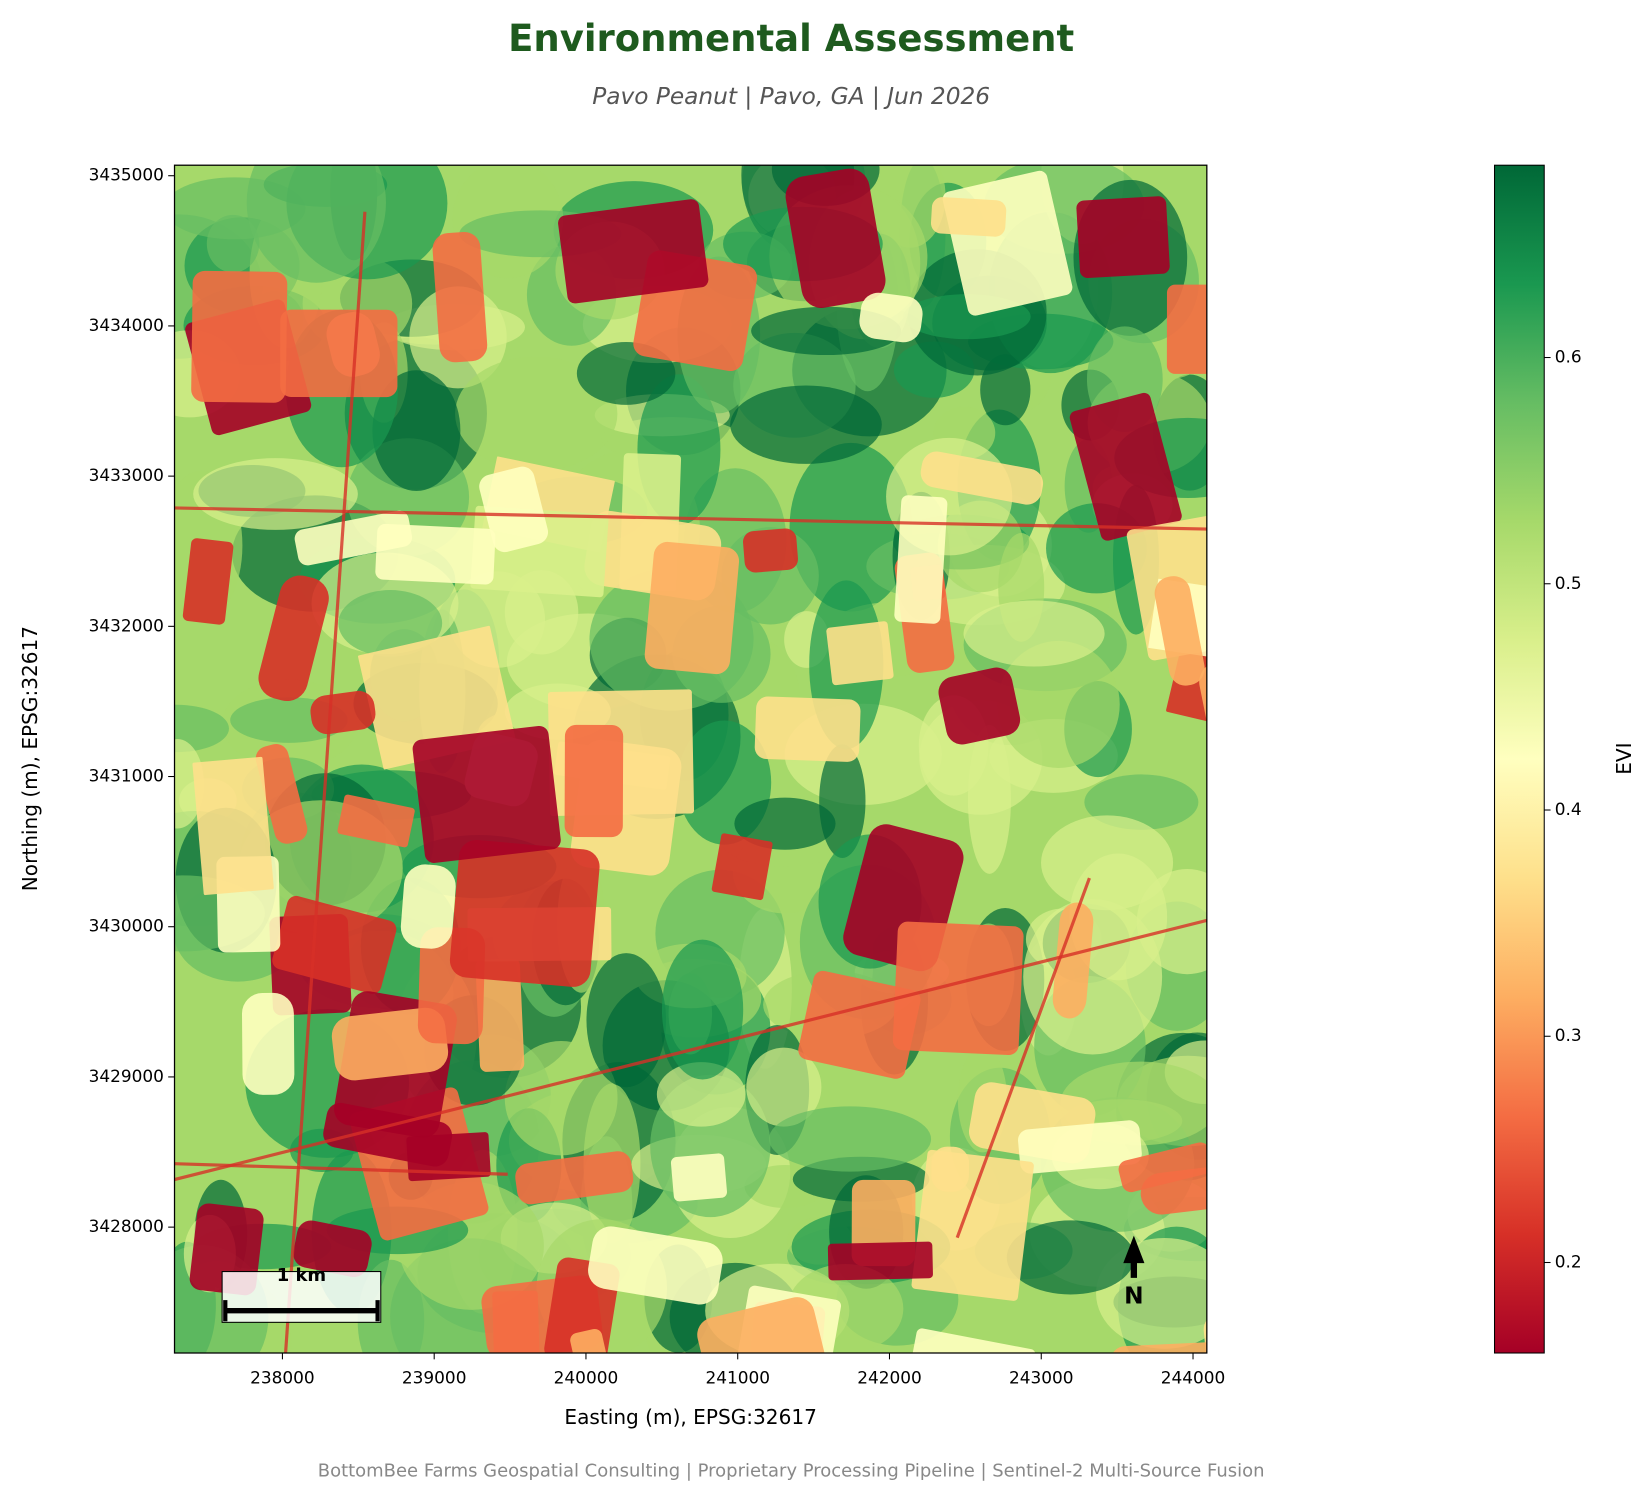 The width and height of the screenshot is (1650, 1496). Describe the element at coordinates (737, 1377) in the screenshot. I see `x-tick-label: 241000` at that location.